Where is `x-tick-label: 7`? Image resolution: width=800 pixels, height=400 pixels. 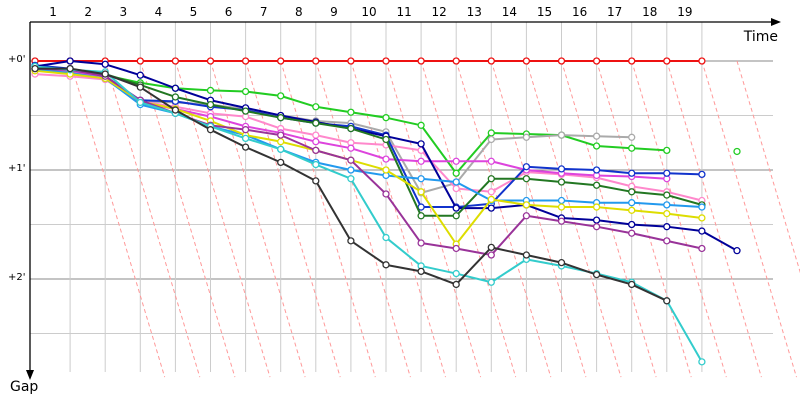
x-tick-label: 7 is located at coordinates (264, 12).